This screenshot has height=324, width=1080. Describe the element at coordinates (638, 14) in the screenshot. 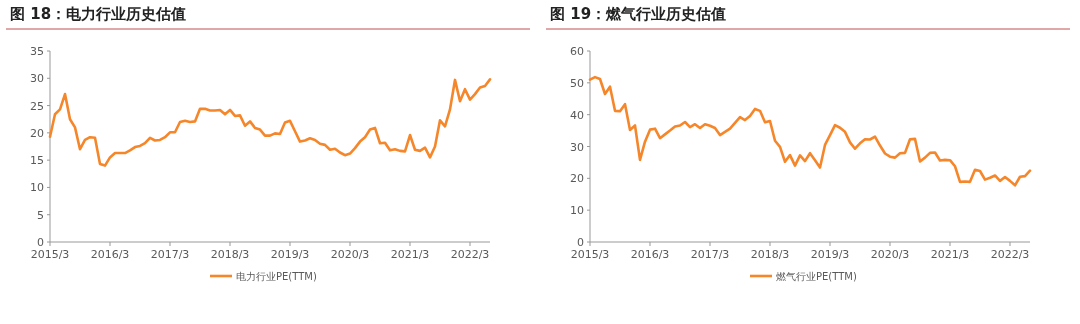

I see `chart-title: 图 19：燃气行业历史估值` at that location.